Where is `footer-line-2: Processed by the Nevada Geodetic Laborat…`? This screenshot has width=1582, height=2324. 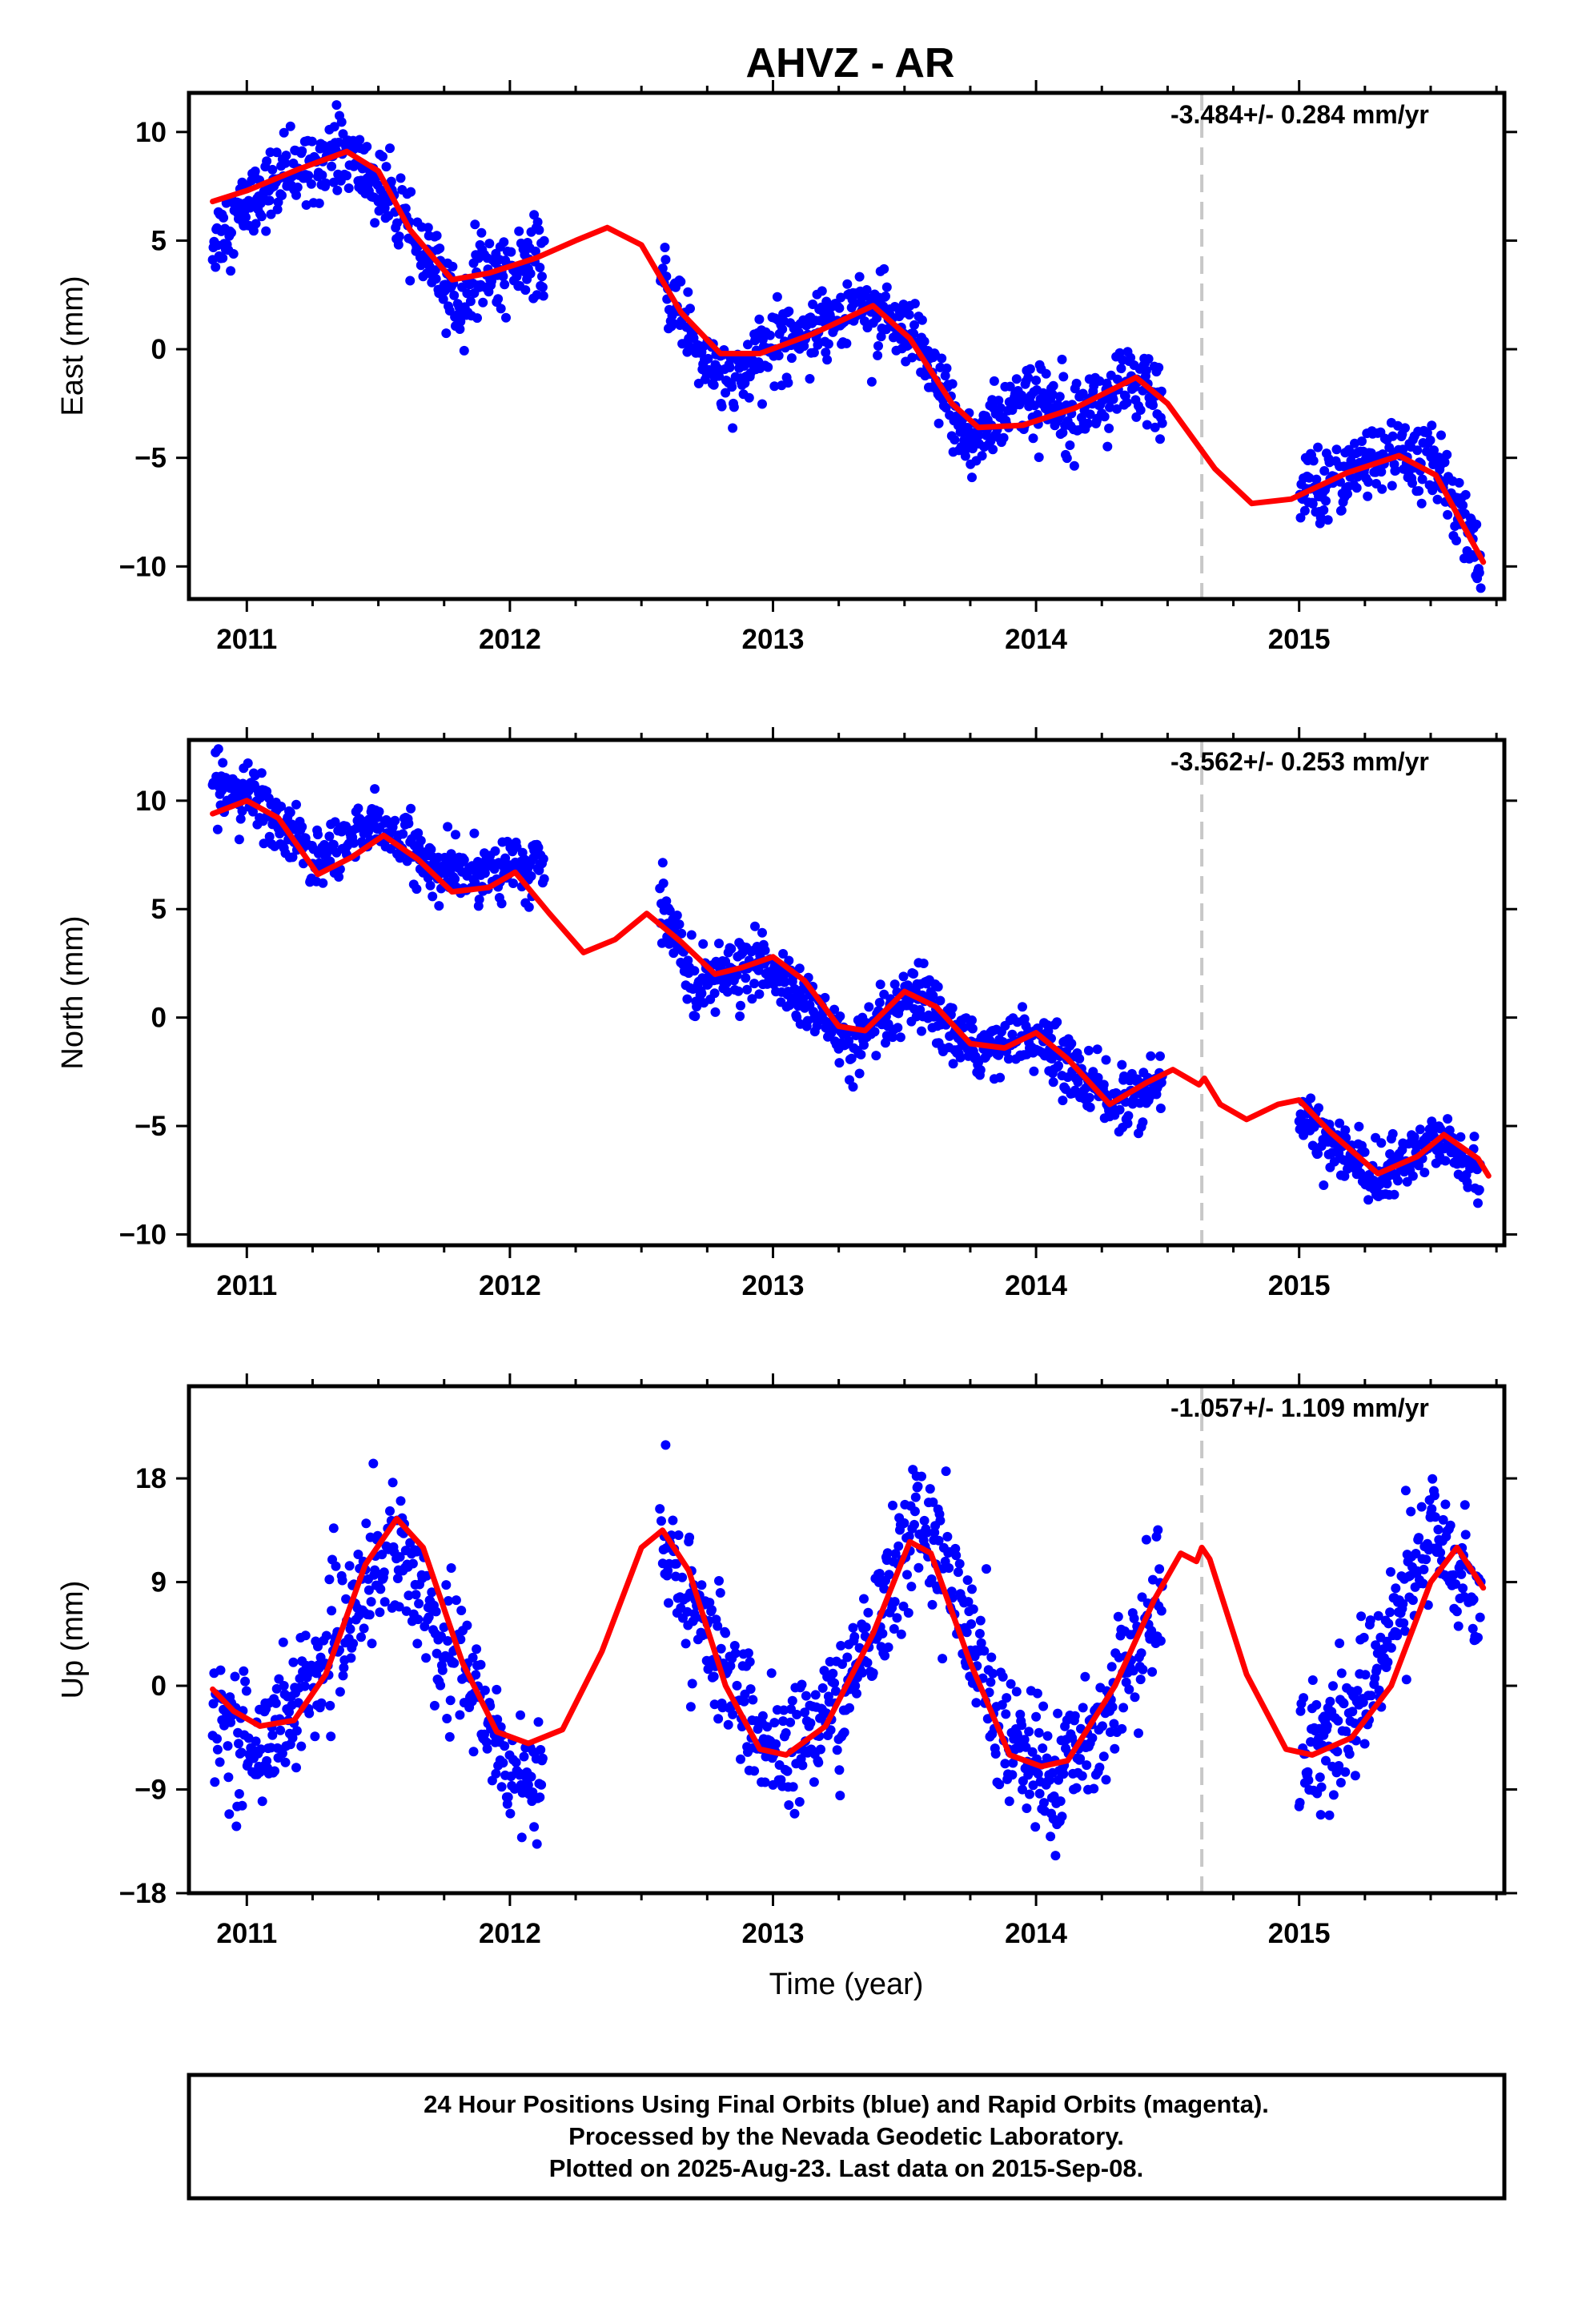 footer-line-2: Processed by the Nevada Geodetic Laborat… is located at coordinates (846, 2136).